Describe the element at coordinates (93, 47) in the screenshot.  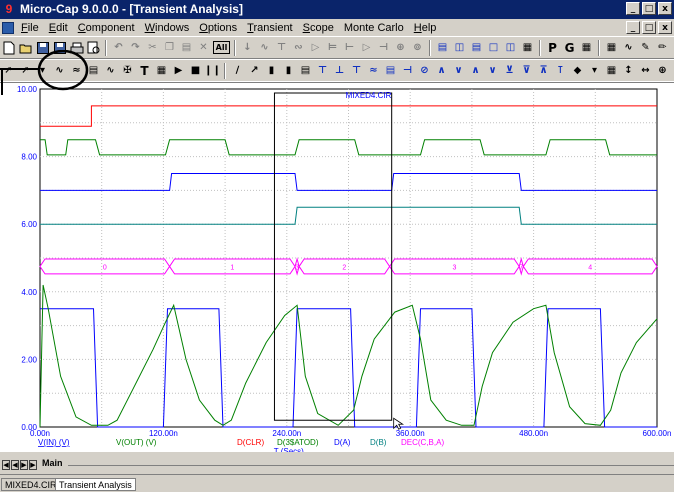
I see `print-preview-icon` at that location.